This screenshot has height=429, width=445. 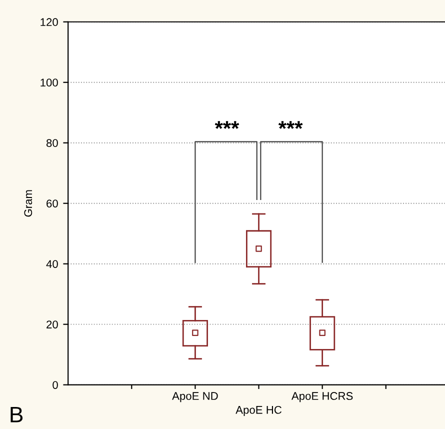 What do you see at coordinates (259, 411) in the screenshot?
I see `x-tick-label: ApoE HC` at bounding box center [259, 411].